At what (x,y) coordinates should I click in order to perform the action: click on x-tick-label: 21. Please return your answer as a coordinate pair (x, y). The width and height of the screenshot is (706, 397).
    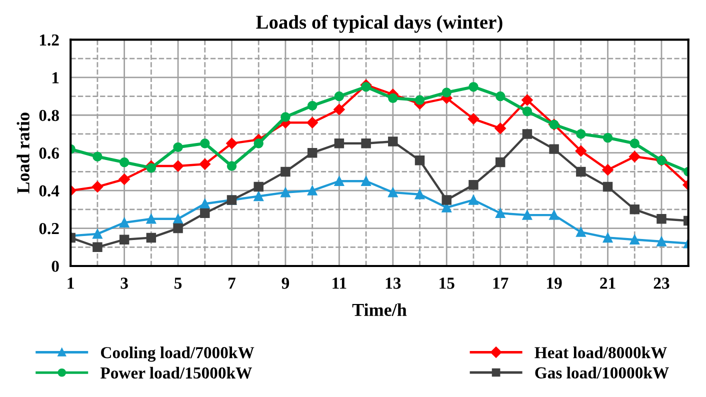
    Looking at the image, I should click on (608, 283).